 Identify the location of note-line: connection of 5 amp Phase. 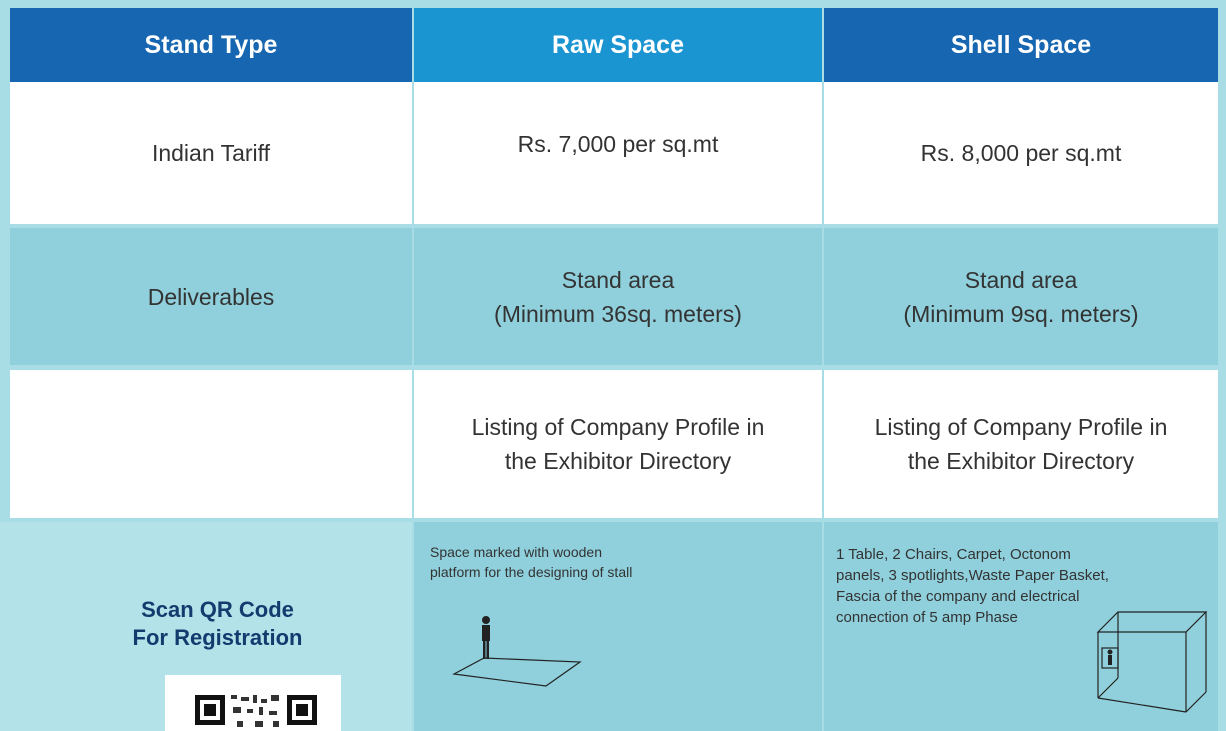
(927, 617).